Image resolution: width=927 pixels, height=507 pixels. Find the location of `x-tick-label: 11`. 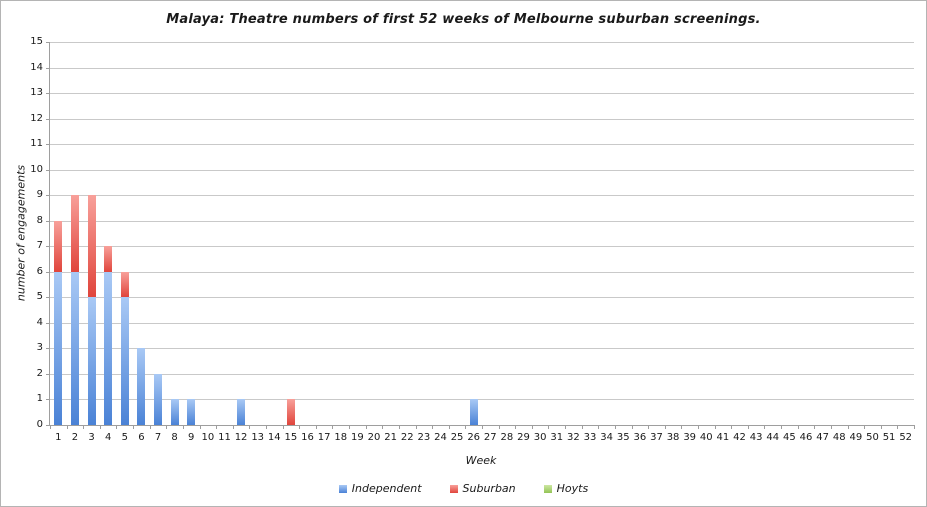

x-tick-label: 11 is located at coordinates (224, 437).